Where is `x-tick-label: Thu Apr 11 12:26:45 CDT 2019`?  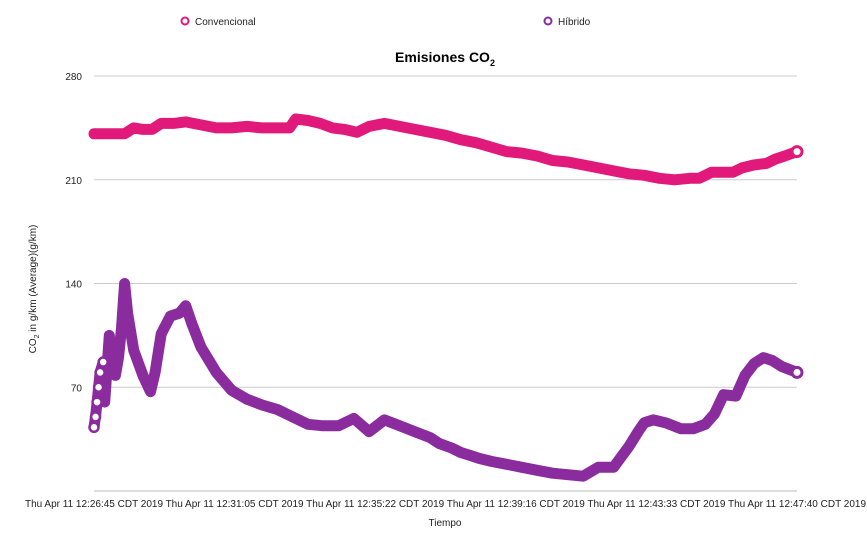
x-tick-label: Thu Apr 11 12:26:45 CDT 2019 is located at coordinates (94, 504).